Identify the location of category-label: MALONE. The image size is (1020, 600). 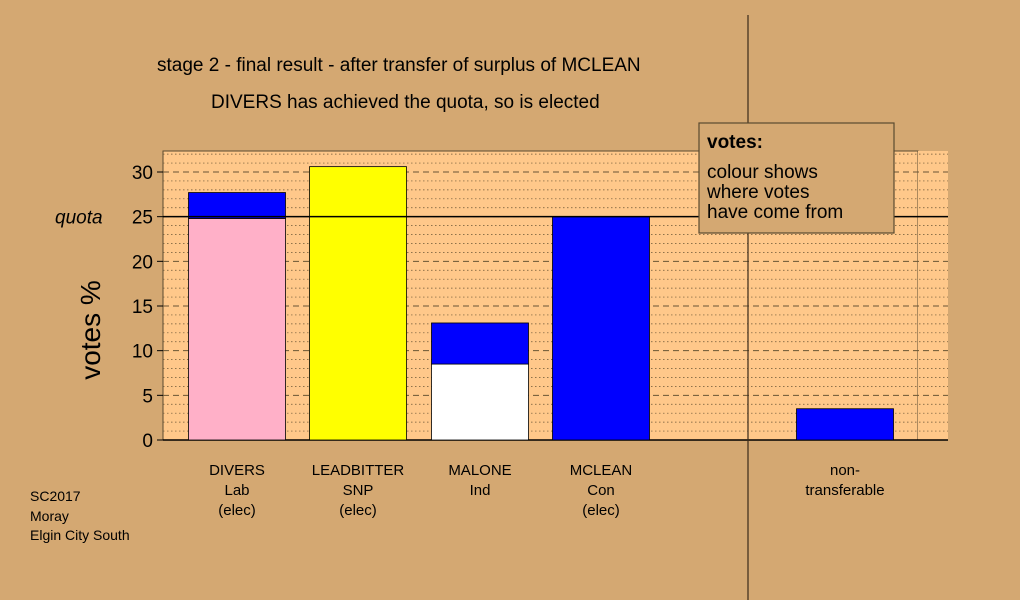
(479, 470).